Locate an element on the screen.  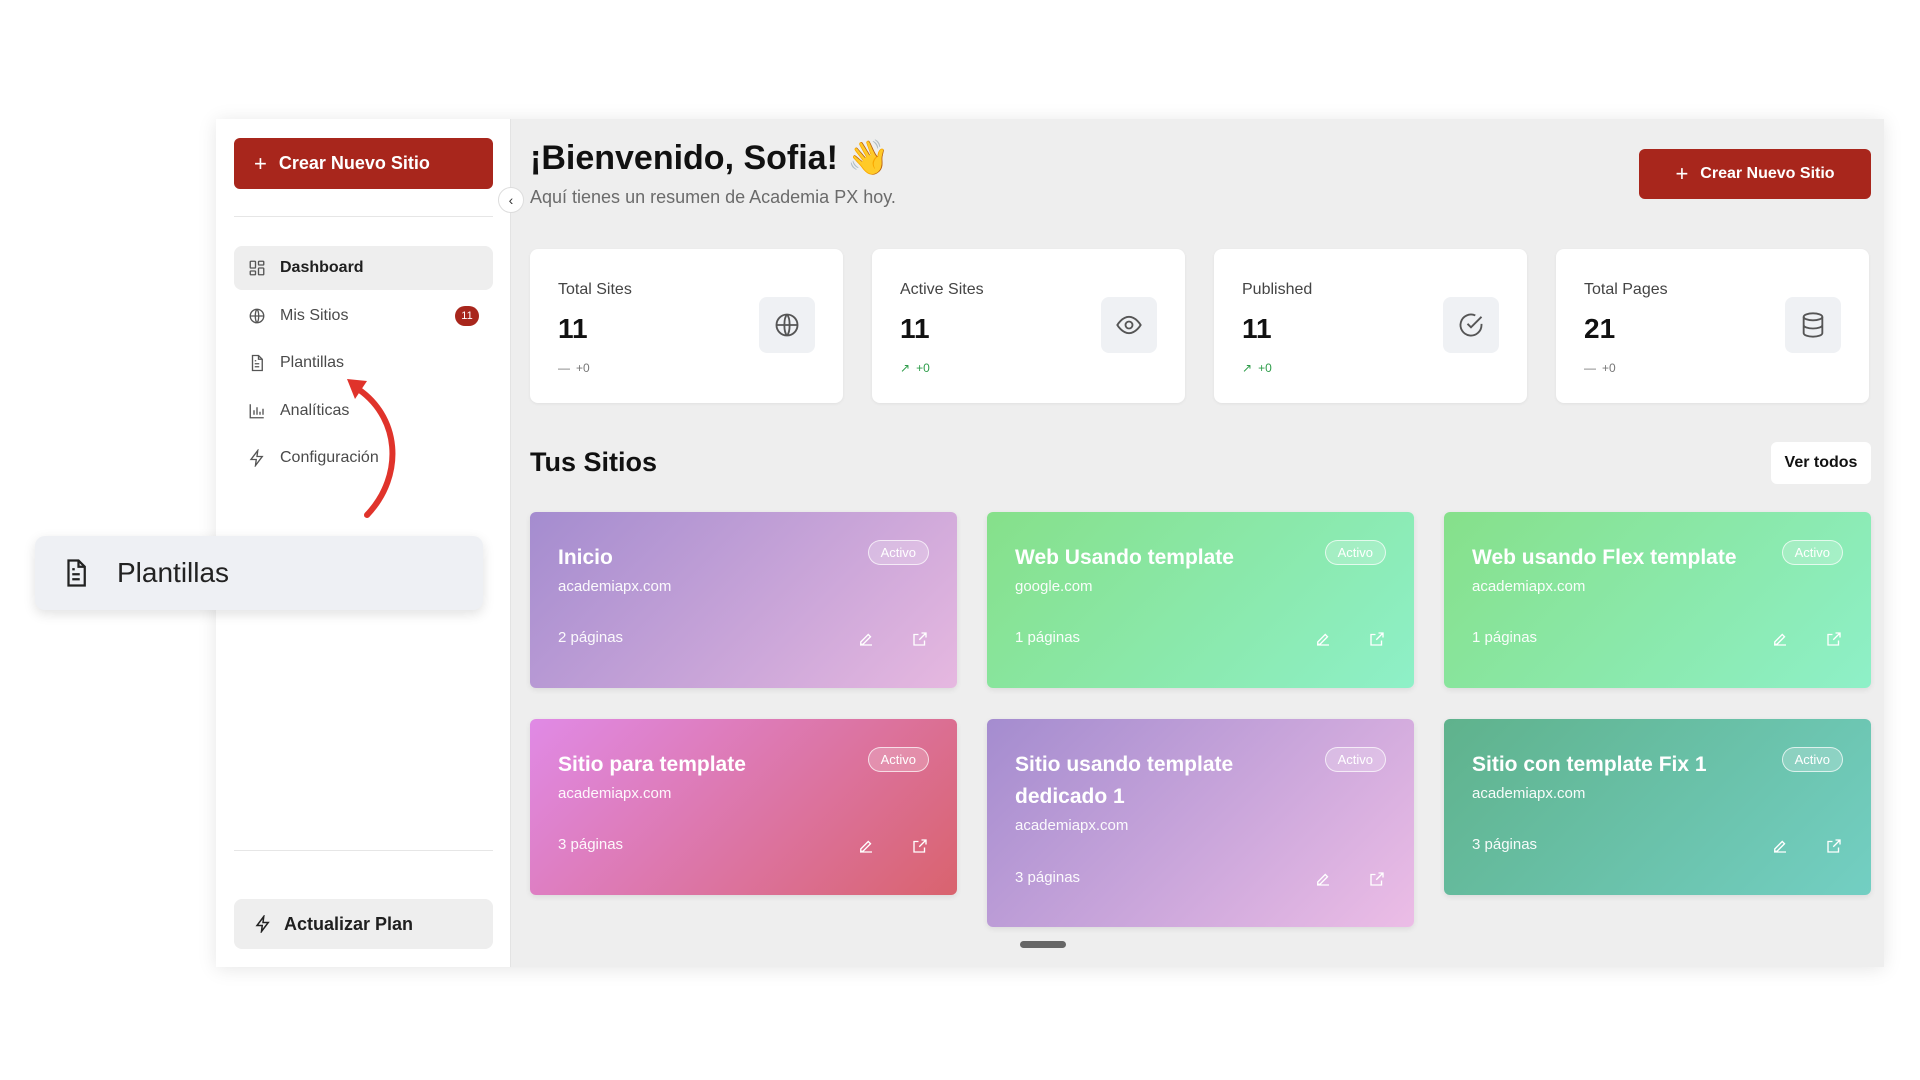
site-card: Inicio academiapx.com 2 páginas Activo is located at coordinates (743, 600).